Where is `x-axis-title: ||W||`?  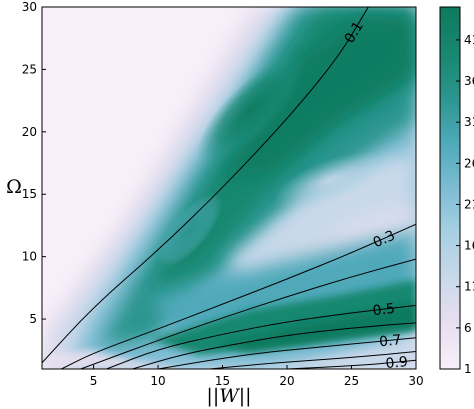
x-axis-title: ||W|| is located at coordinates (228, 396).